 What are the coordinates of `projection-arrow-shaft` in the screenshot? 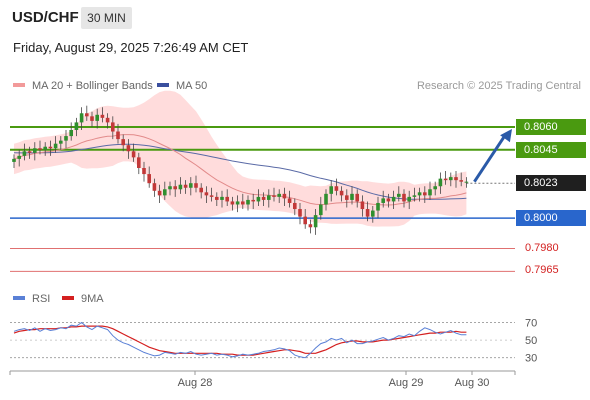 It's located at (490, 158).